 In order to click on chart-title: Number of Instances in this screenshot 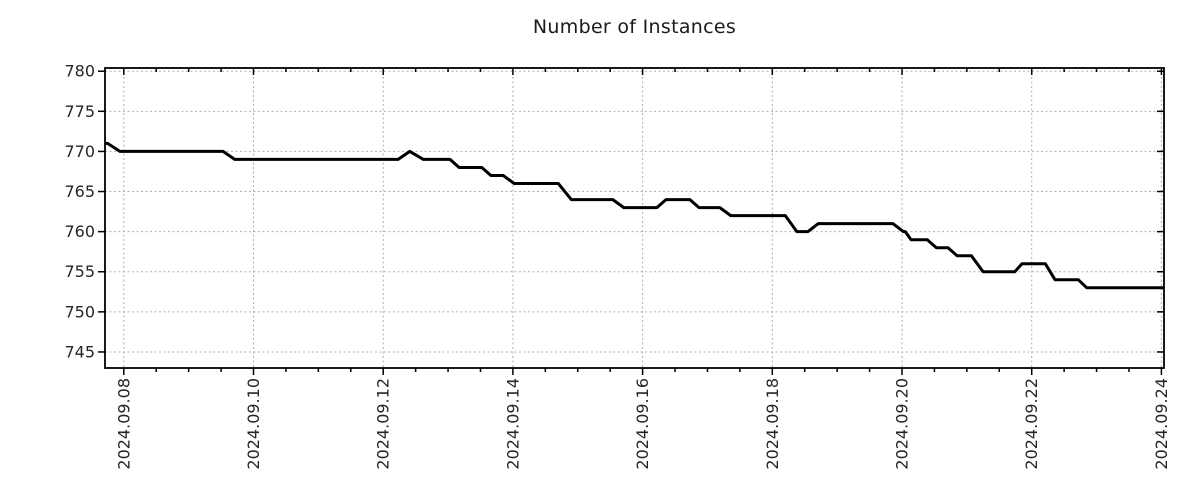, I will do `click(634, 27)`.